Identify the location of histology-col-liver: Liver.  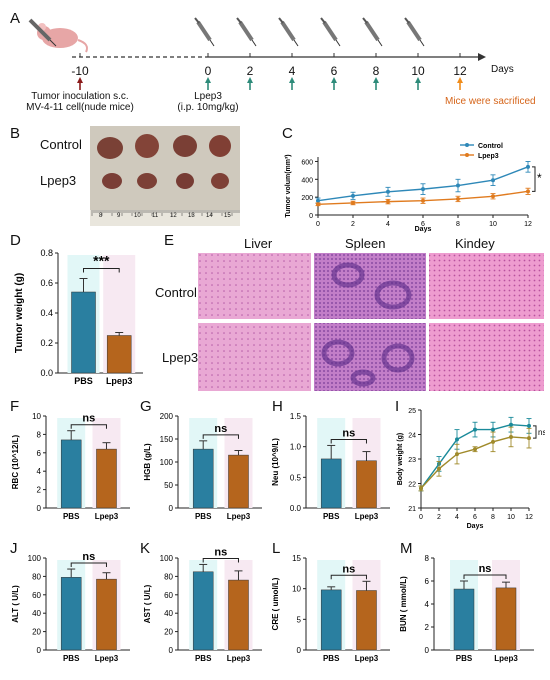
(258, 243).